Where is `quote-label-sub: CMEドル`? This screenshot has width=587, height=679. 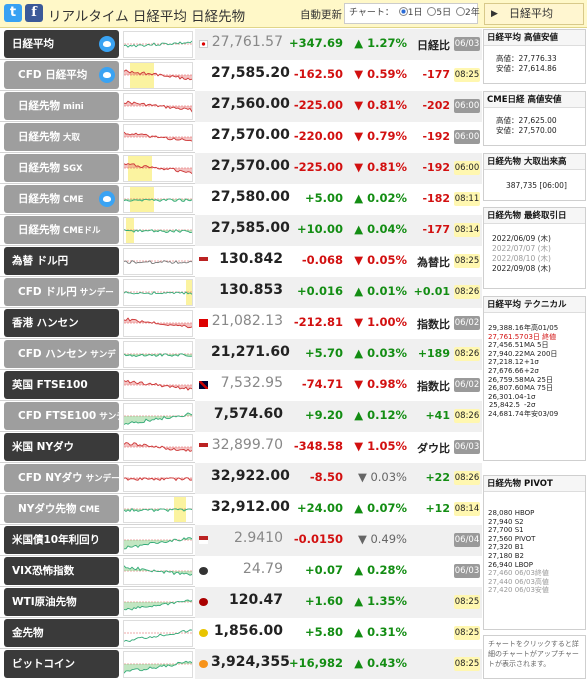
quote-label-sub: CMEドル is located at coordinates (80, 231).